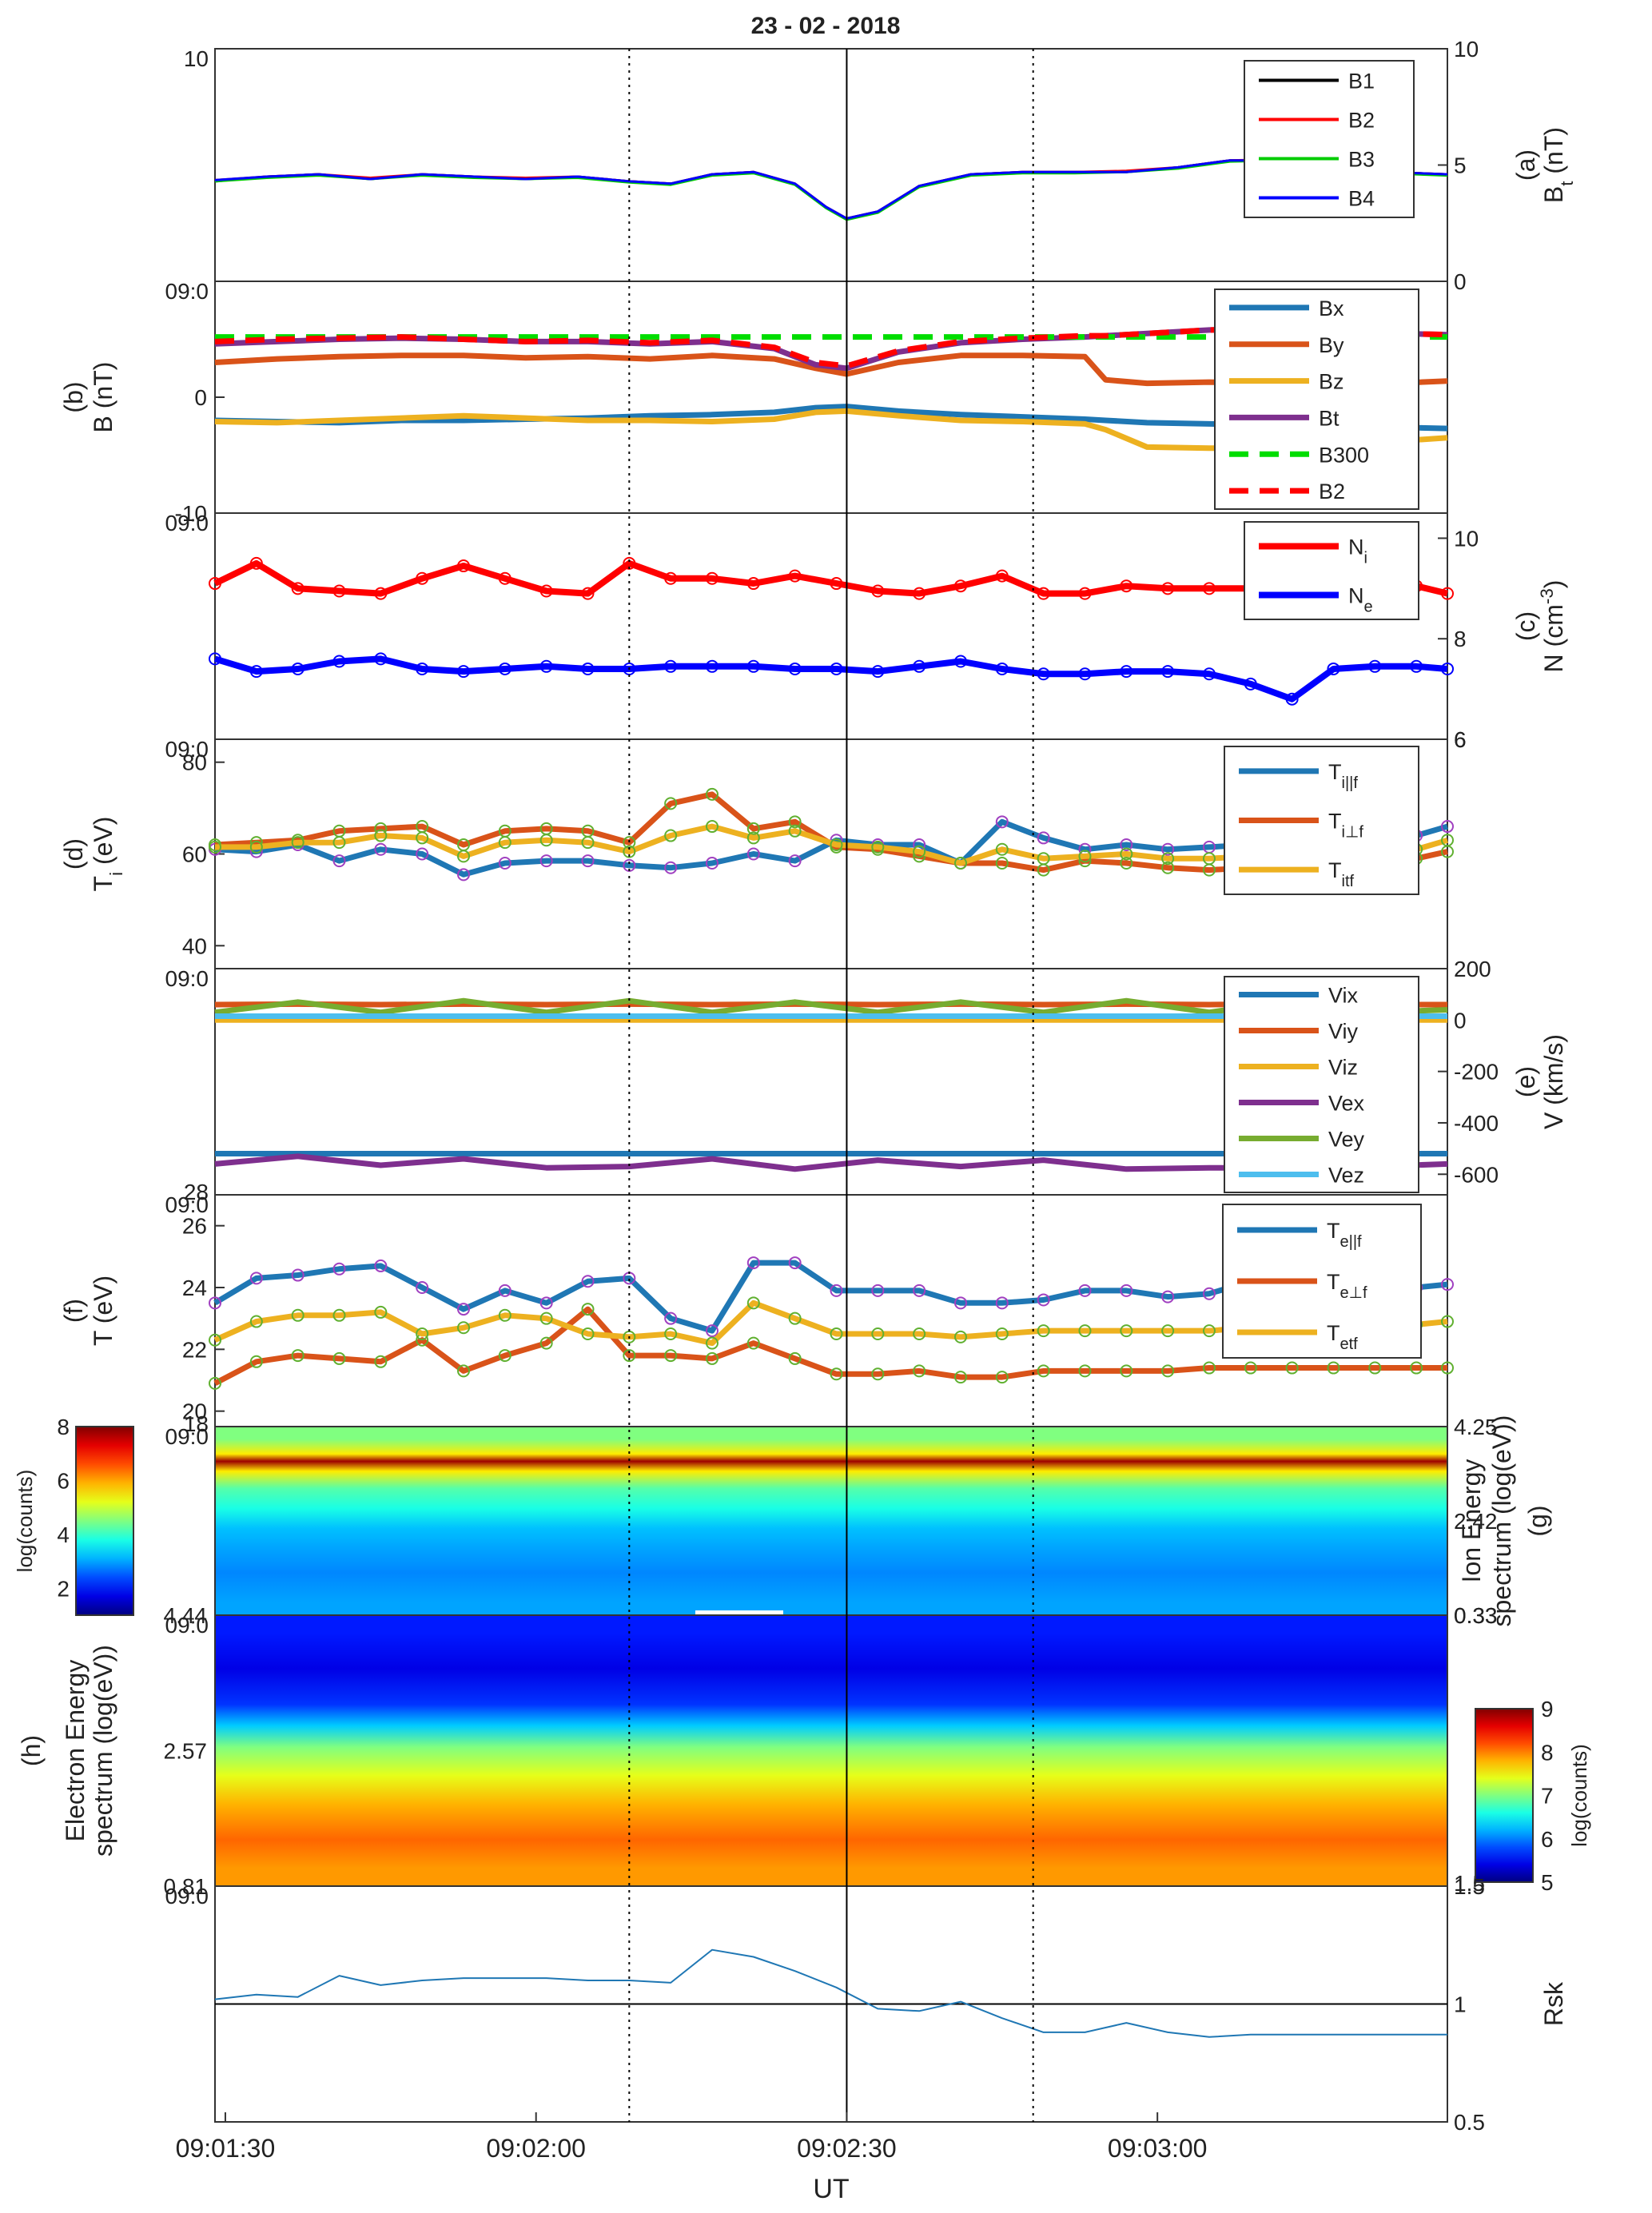  I want to click on y-tick-label: 80, so click(194, 762).